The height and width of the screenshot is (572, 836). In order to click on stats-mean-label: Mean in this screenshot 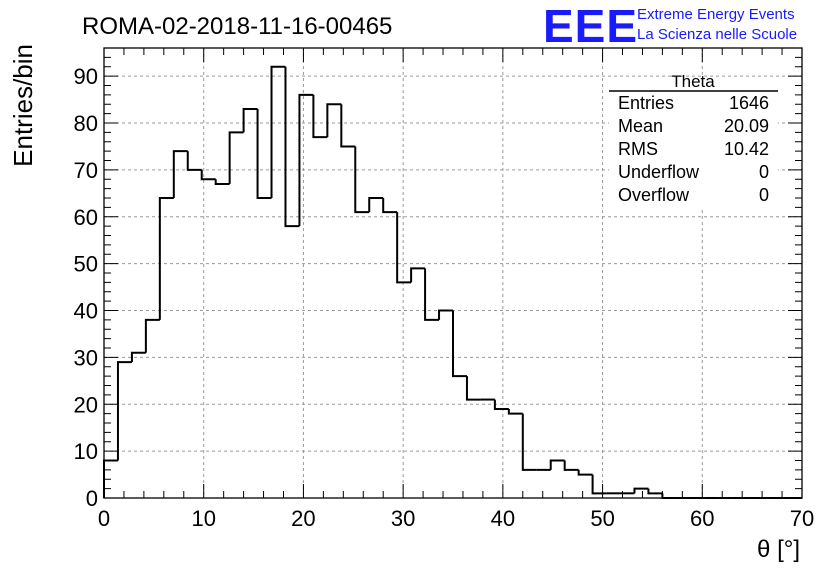, I will do `click(640, 126)`.